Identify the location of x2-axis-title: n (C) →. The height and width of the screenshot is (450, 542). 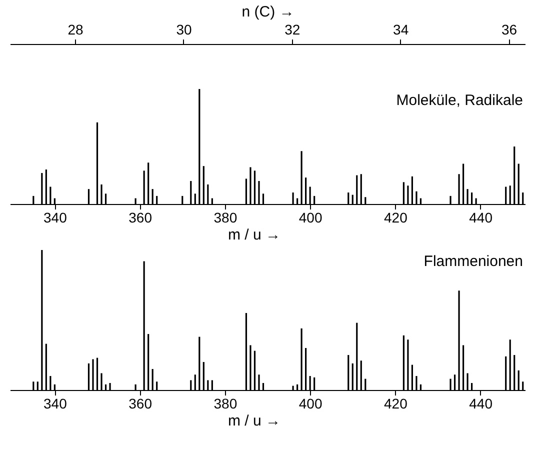
(268, 12).